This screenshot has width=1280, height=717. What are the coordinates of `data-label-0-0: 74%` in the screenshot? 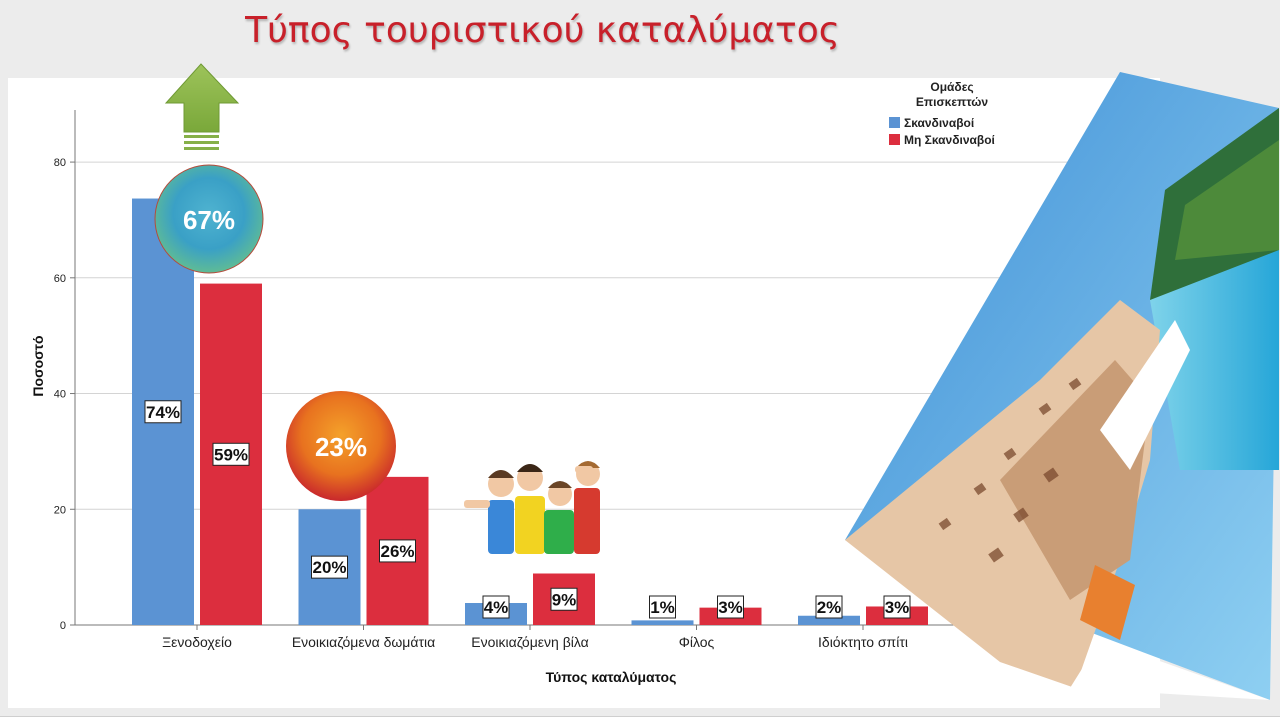 It's located at (163, 412).